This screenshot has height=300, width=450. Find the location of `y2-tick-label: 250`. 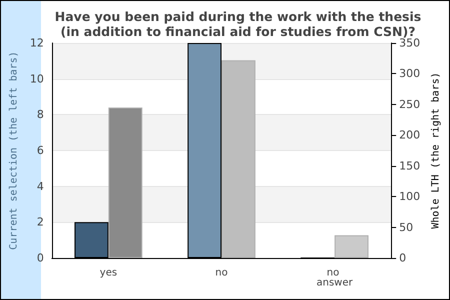

y2-tick-label: 250 is located at coordinates (409, 104).